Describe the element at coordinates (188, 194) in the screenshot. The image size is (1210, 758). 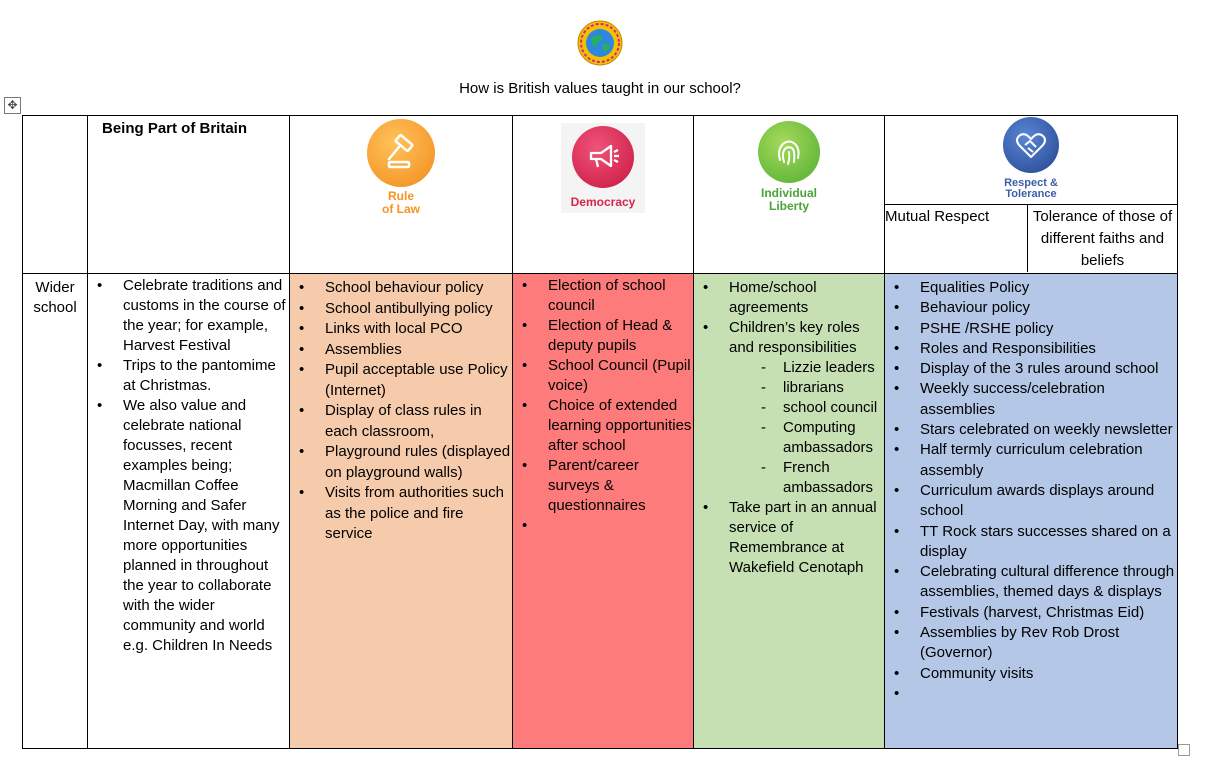
I see `being-part-of-britain-header: Being Part of Britain` at that location.